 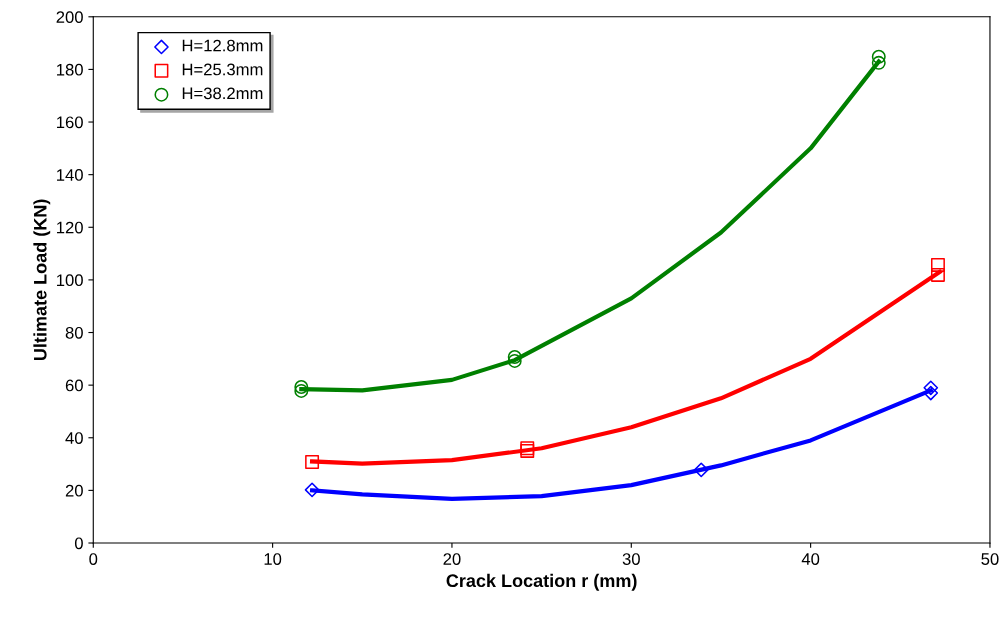 What do you see at coordinates (74, 438) in the screenshot?
I see `y-tick-label: 40` at bounding box center [74, 438].